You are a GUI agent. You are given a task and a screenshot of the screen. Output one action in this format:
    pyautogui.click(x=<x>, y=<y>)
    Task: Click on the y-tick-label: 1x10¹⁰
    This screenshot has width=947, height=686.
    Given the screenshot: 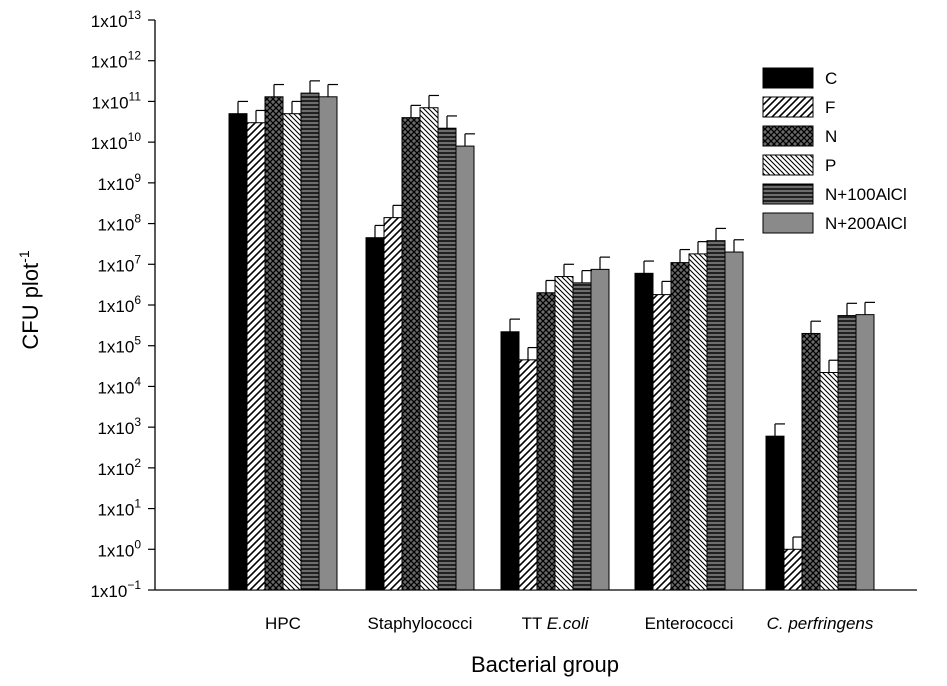 What is the action you would take?
    pyautogui.click(x=116, y=141)
    